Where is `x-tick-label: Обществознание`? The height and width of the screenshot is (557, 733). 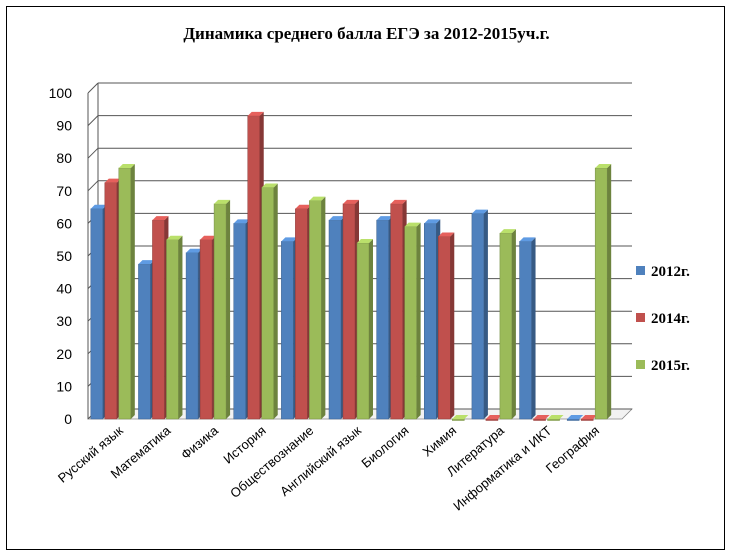 x-tick-label: Обществознание is located at coordinates (271, 462).